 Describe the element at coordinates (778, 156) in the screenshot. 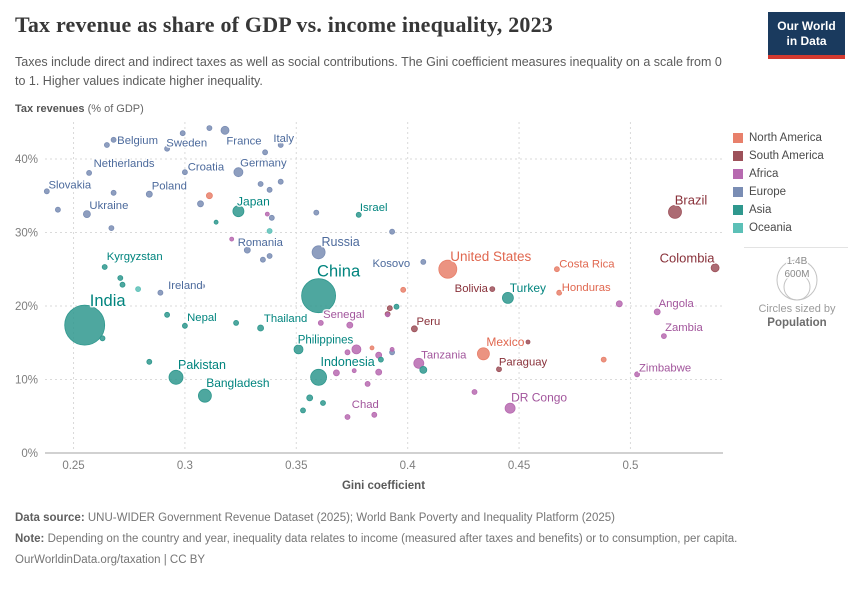

I see `legend-item-south-america: South America` at that location.